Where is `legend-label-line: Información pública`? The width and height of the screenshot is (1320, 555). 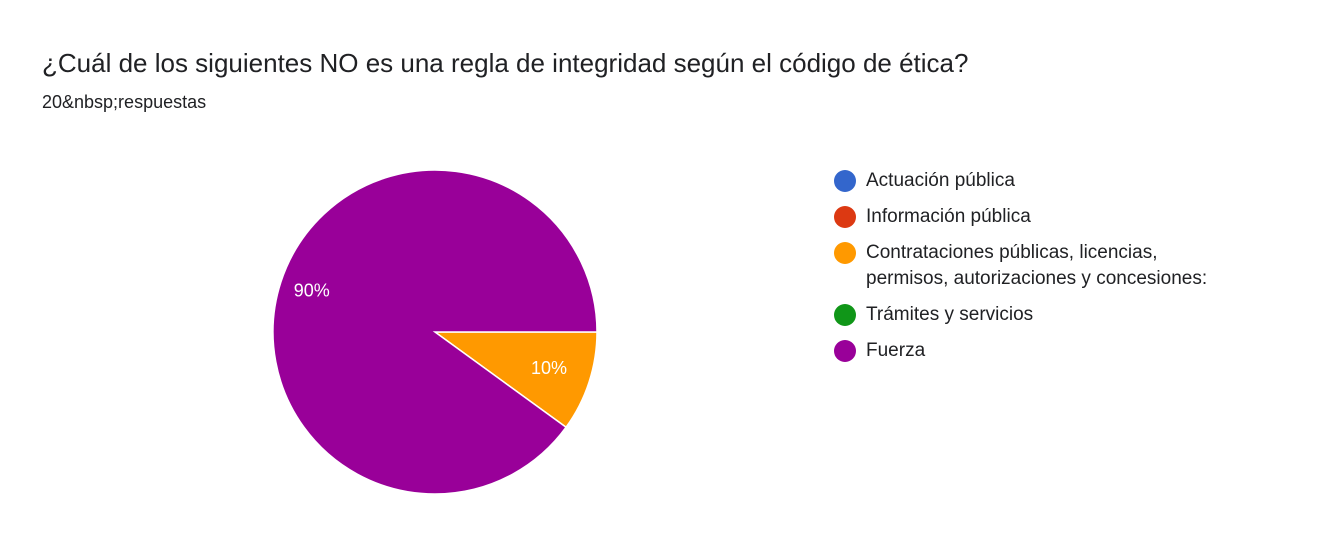
legend-label-line: Información pública is located at coordinates (948, 216).